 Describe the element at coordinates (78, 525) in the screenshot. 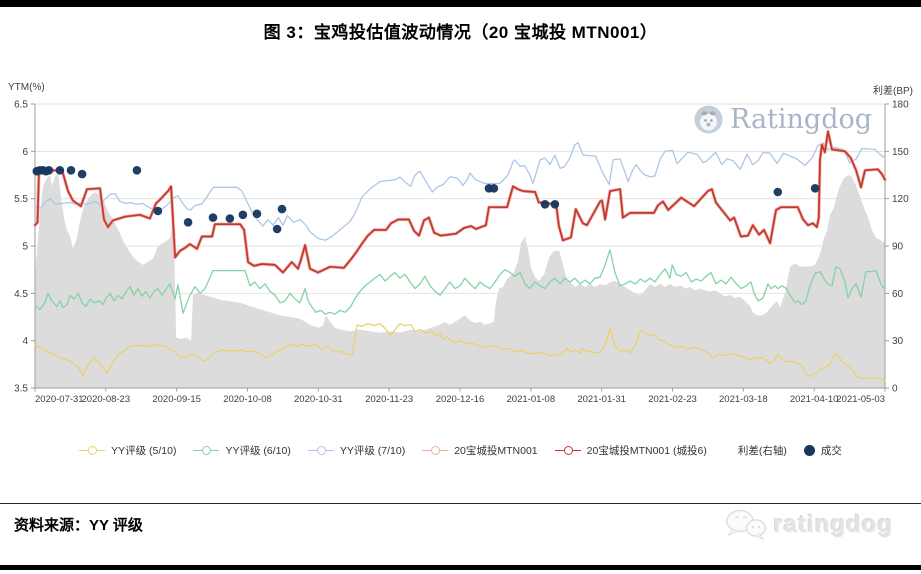

I see `source-label: 资料来源：YY 评级` at that location.